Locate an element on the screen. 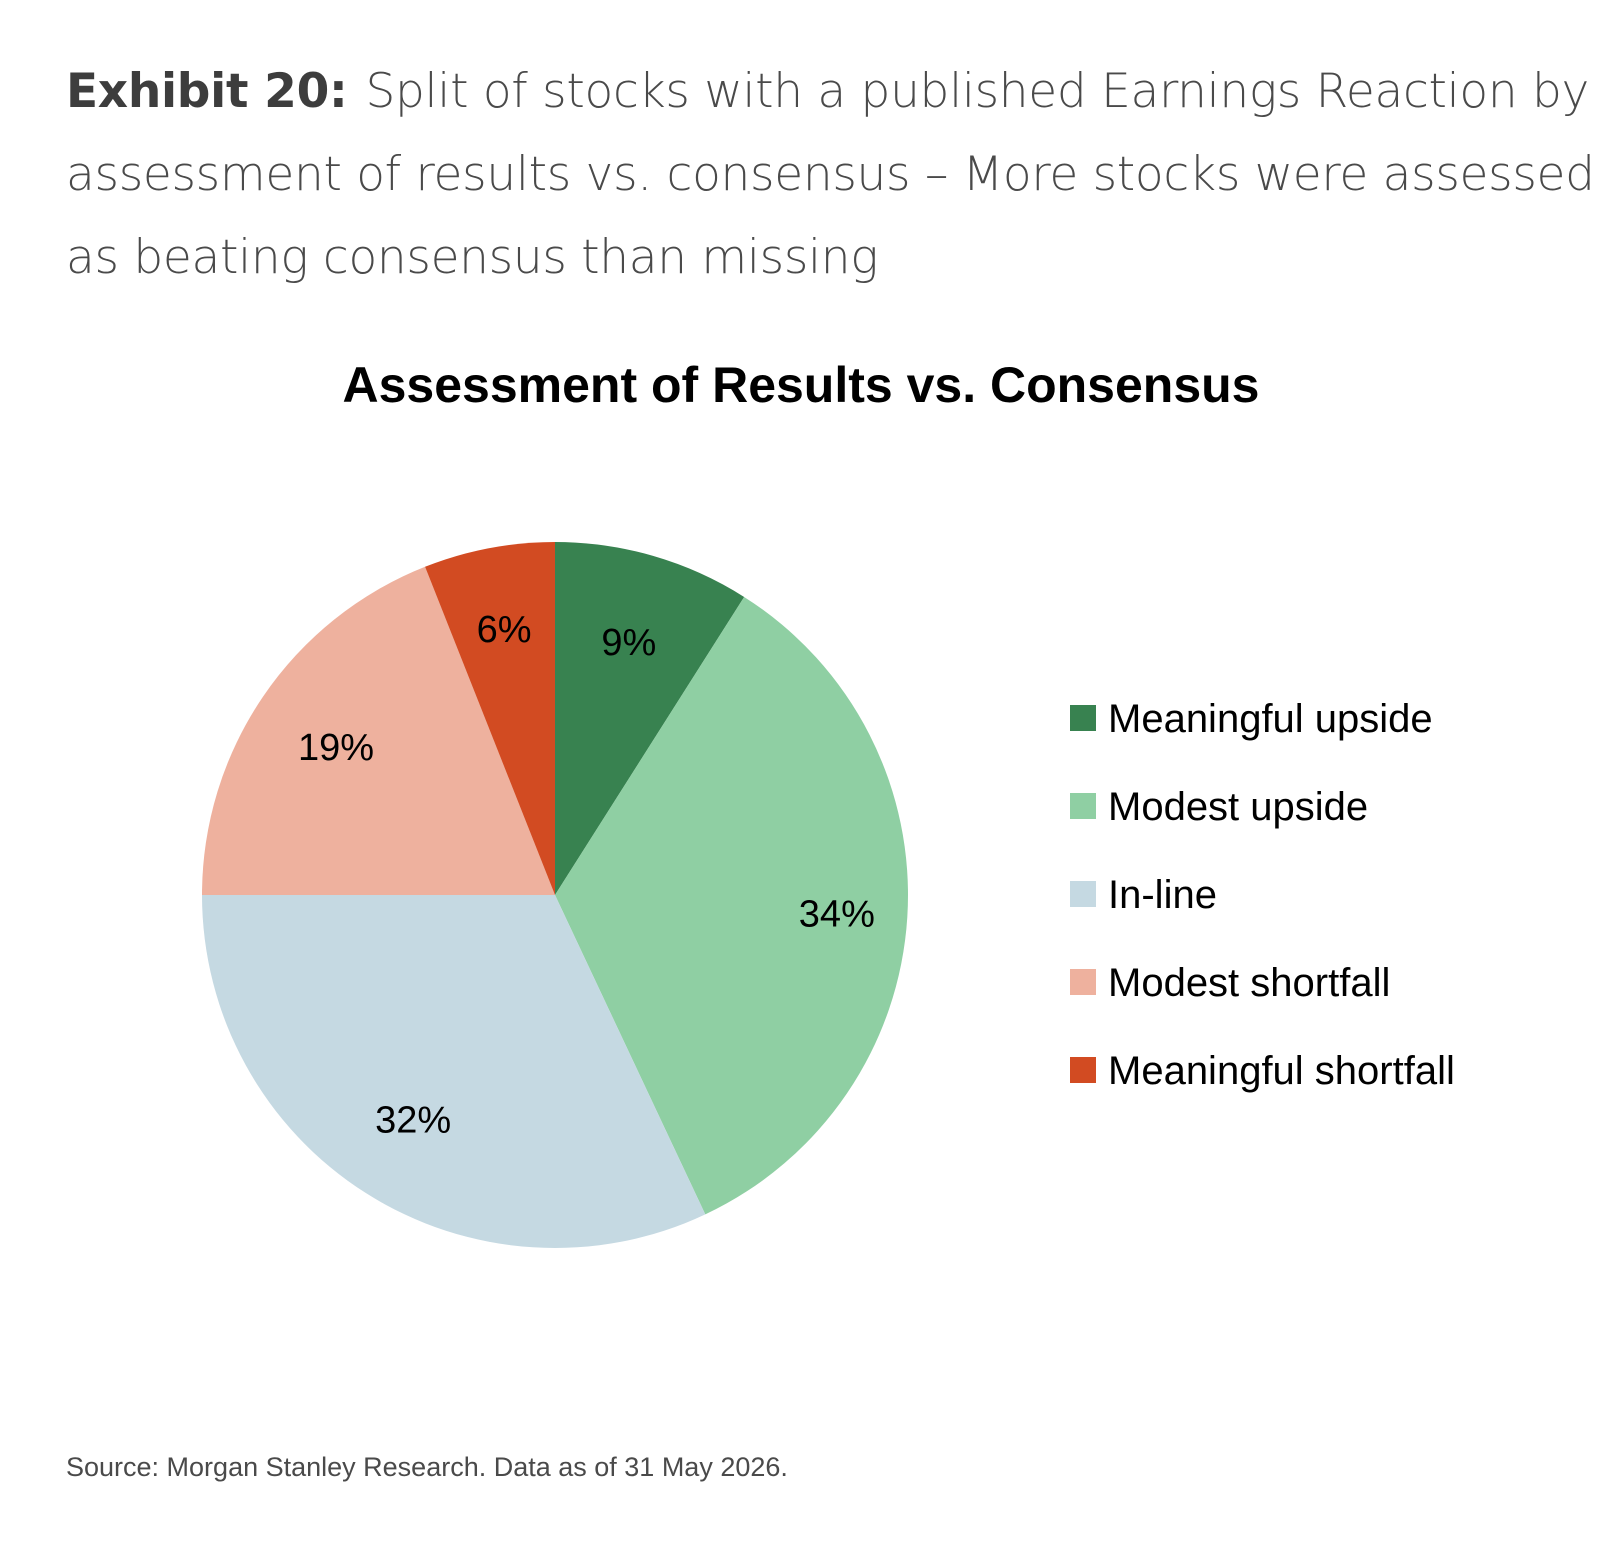  data-label: 19% is located at coordinates (336, 748).